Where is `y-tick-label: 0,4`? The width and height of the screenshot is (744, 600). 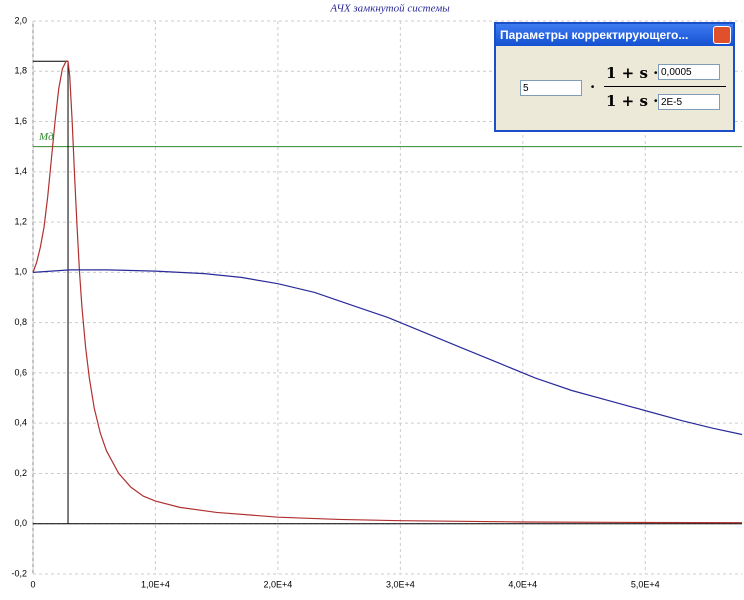
y-tick-label: 0,4 is located at coordinates (20, 423).